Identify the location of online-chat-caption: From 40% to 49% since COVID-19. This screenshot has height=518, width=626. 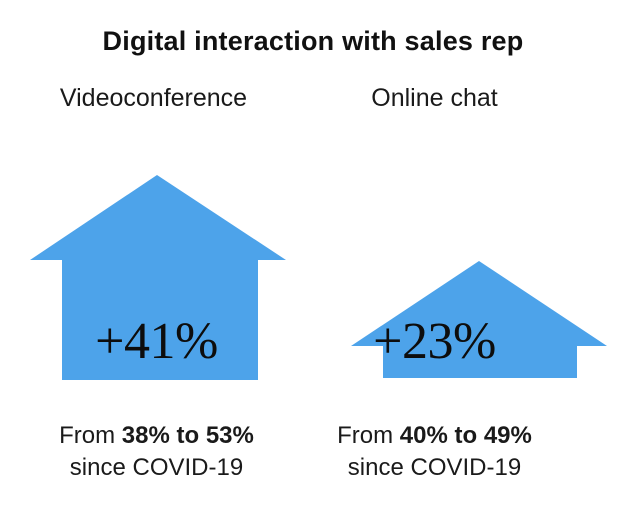
(434, 452).